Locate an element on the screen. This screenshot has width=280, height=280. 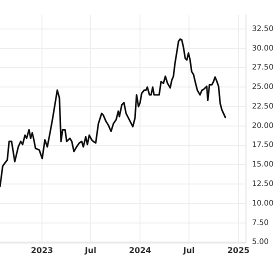
x-tick-label: 2024 is located at coordinates (140, 250).